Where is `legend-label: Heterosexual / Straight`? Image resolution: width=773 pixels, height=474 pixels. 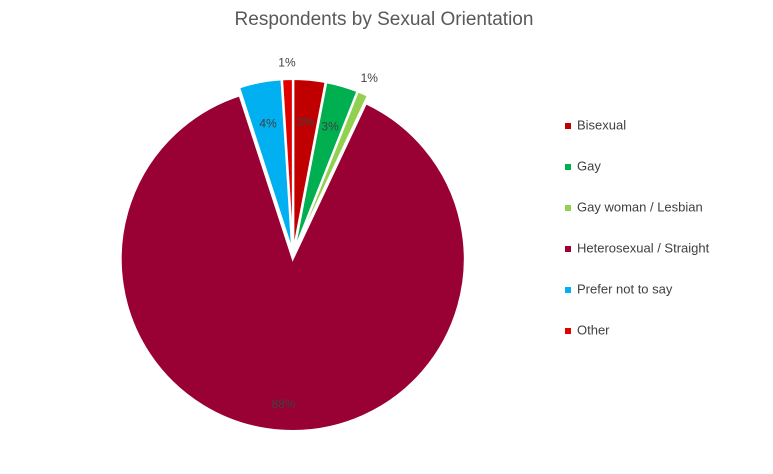 legend-label: Heterosexual / Straight is located at coordinates (643, 247).